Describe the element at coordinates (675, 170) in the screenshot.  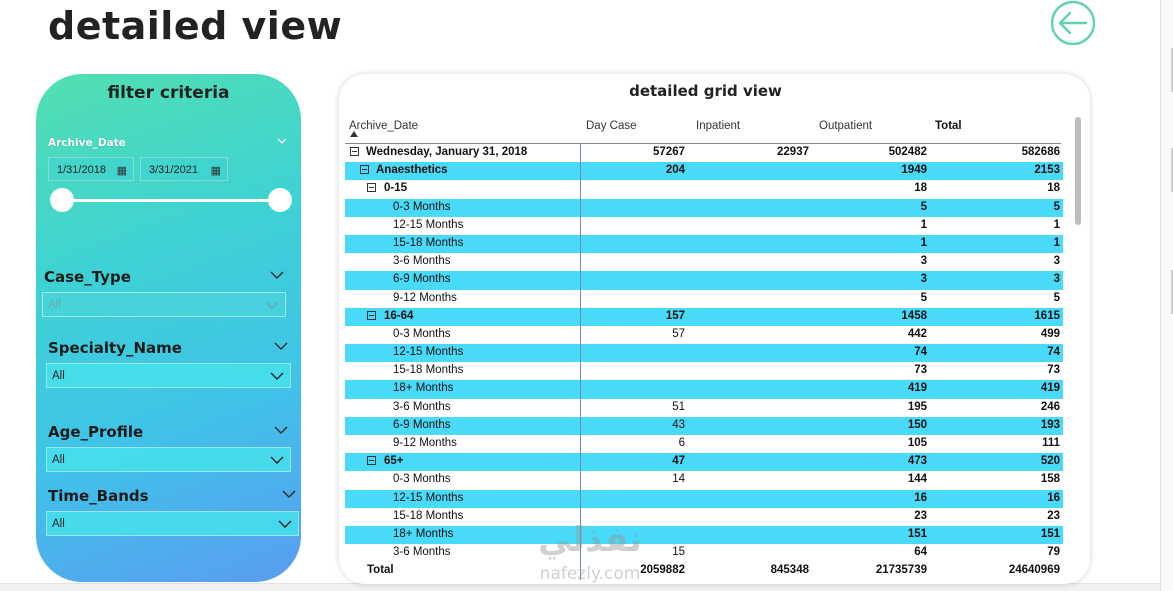
I see `cell-day-case: 204` at that location.